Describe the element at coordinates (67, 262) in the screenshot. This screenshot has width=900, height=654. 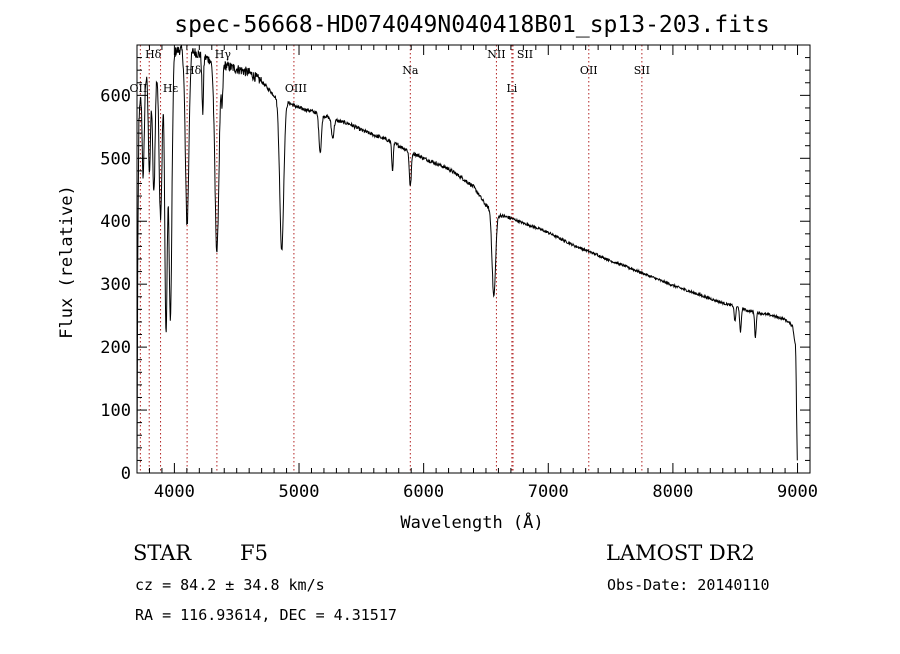
I see `y-axis-label: Flux (relative)` at that location.